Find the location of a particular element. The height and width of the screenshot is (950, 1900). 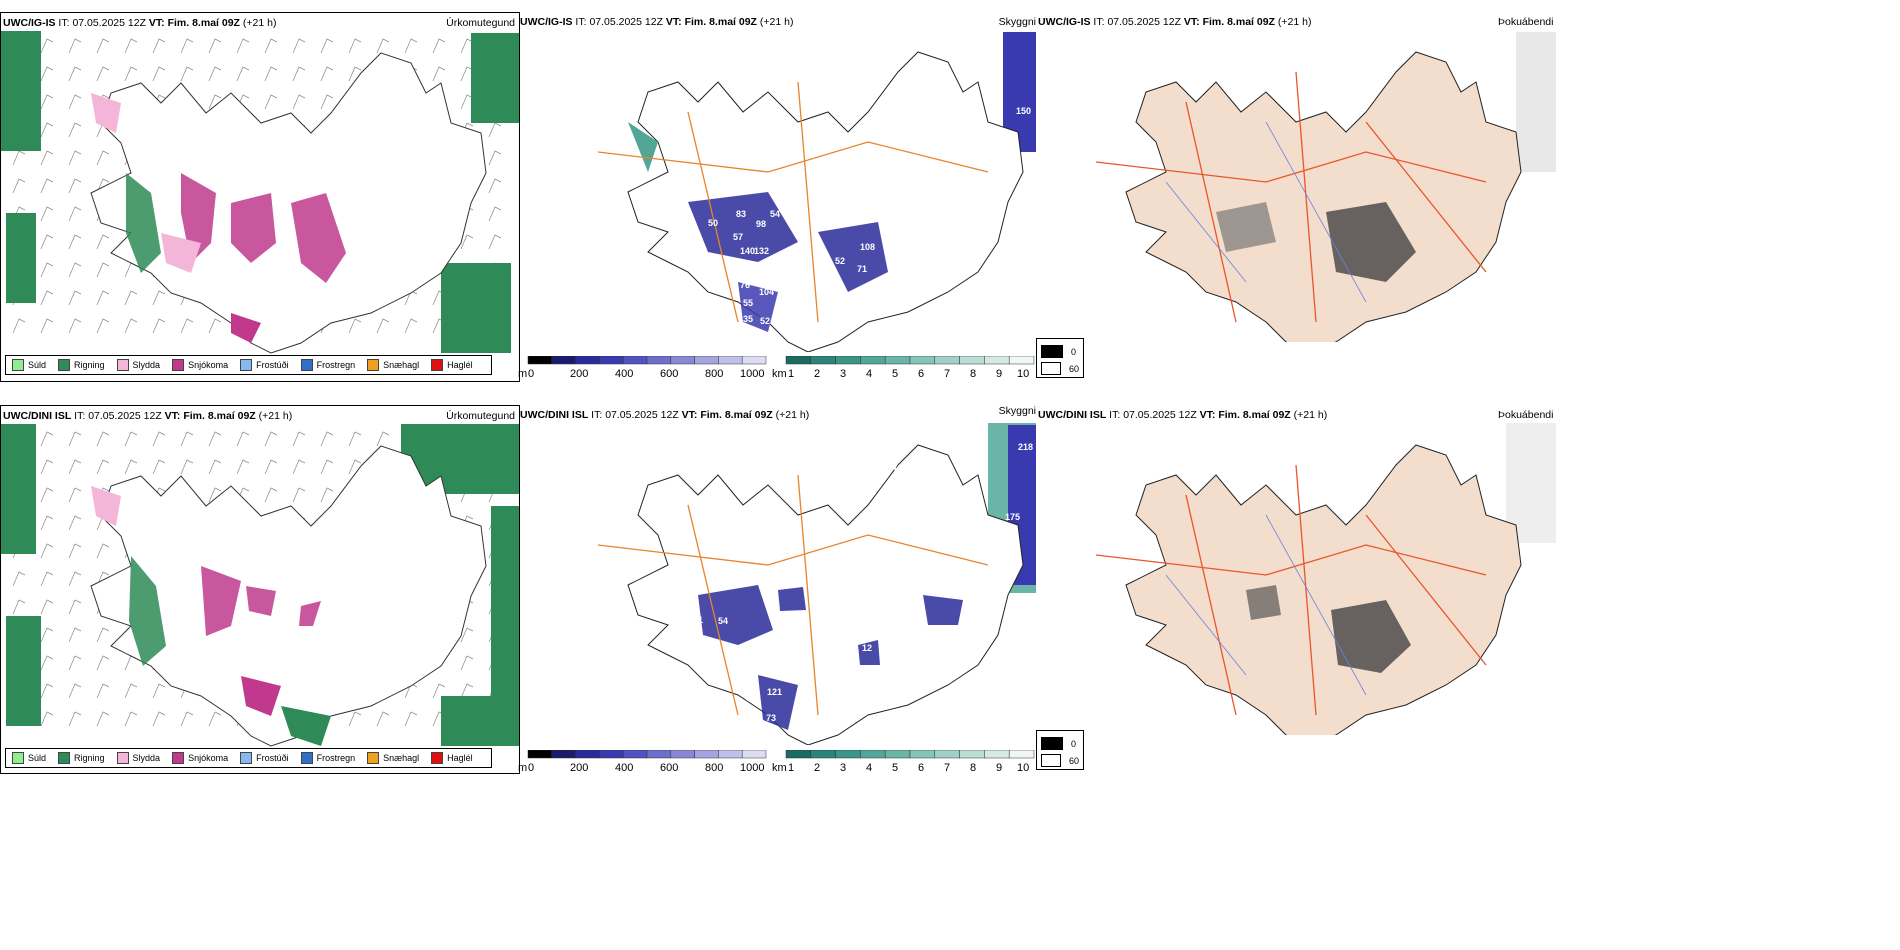

swatch-slydda is located at coordinates (122, 365).